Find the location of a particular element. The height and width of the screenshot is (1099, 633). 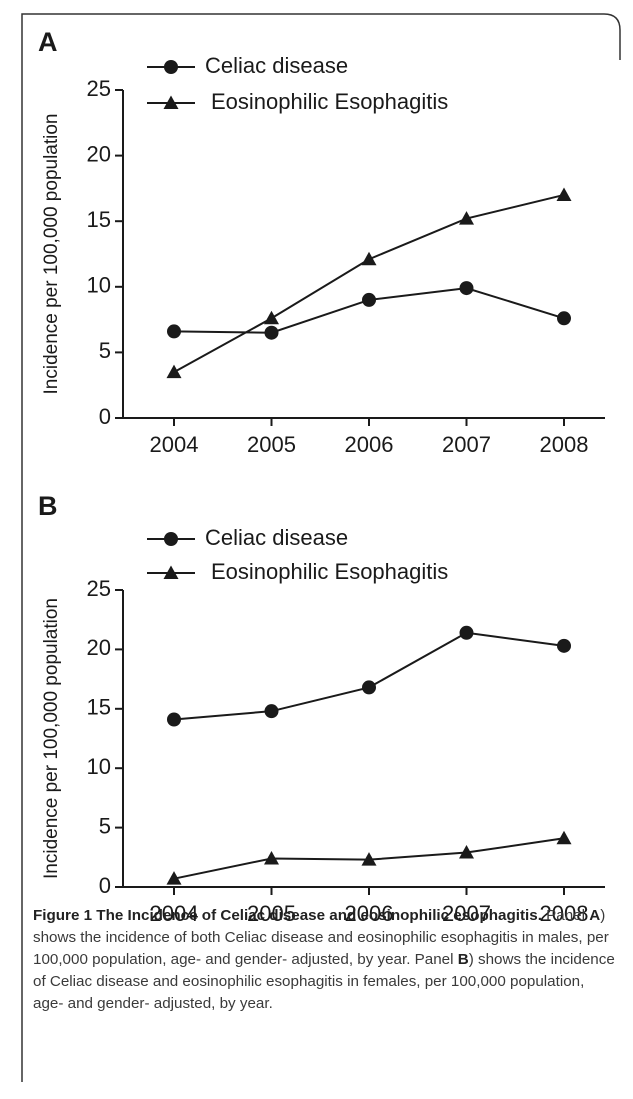

panel-label: A is located at coordinates (48, 42).